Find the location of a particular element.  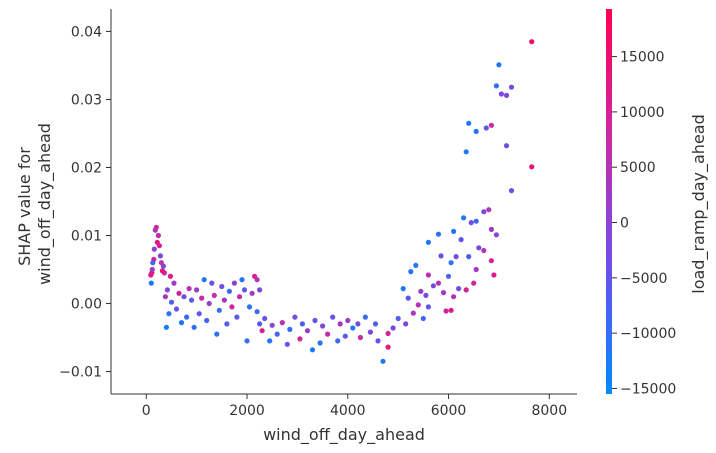

y-tick-label-5: −0.01 is located at coordinates (80, 373).